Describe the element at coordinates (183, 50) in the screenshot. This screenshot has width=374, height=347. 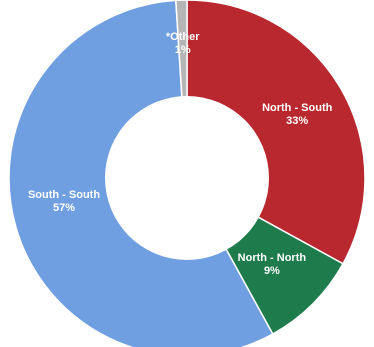
I see `slice-value-other: 1%` at that location.